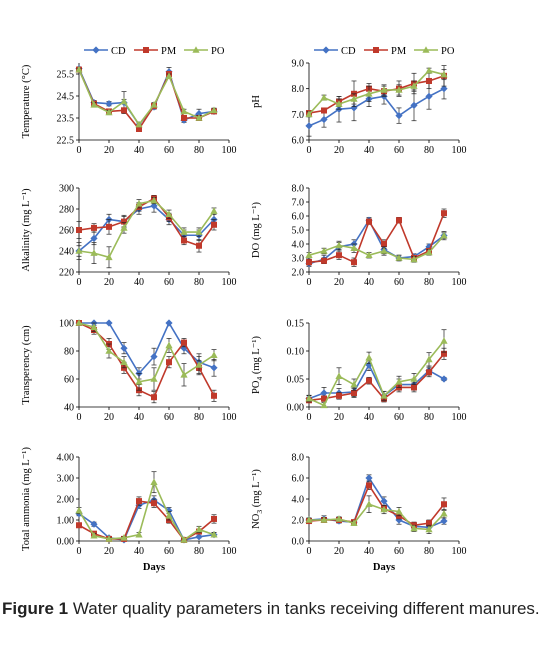  I want to click on y-tick-label: 0.00, so click(296, 408).